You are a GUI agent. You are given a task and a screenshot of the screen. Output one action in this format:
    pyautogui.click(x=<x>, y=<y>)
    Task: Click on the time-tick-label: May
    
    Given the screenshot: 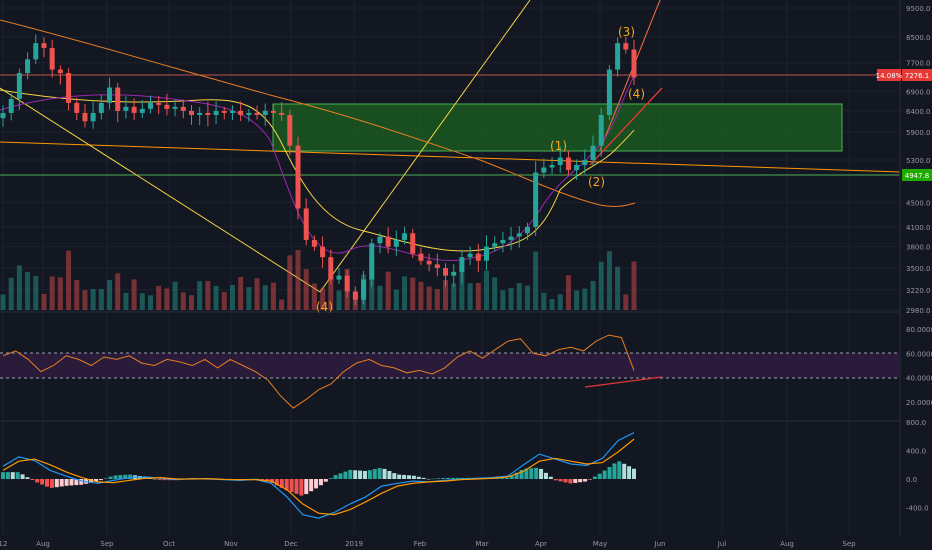 What is the action you would take?
    pyautogui.click(x=600, y=544)
    